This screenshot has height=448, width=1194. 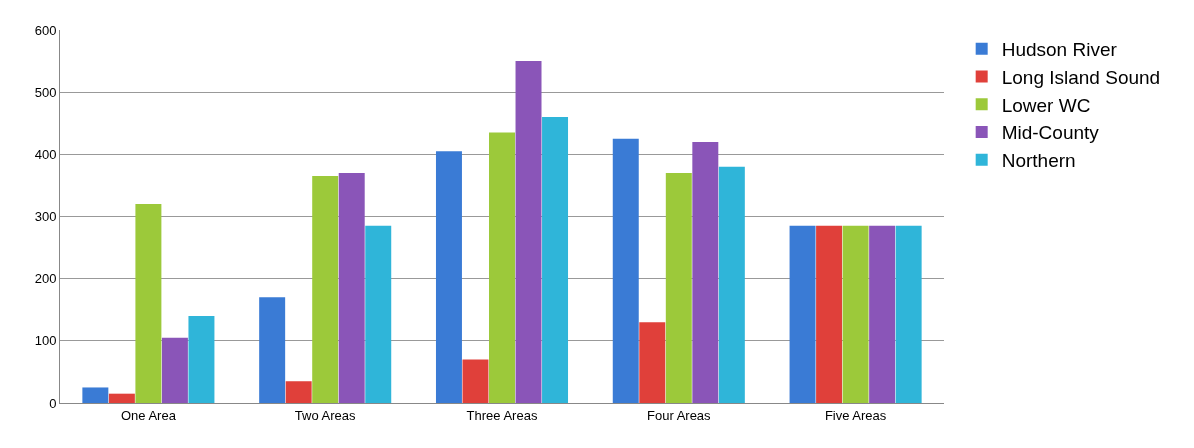 I want to click on legend-label: Northern, so click(x=1038, y=161).